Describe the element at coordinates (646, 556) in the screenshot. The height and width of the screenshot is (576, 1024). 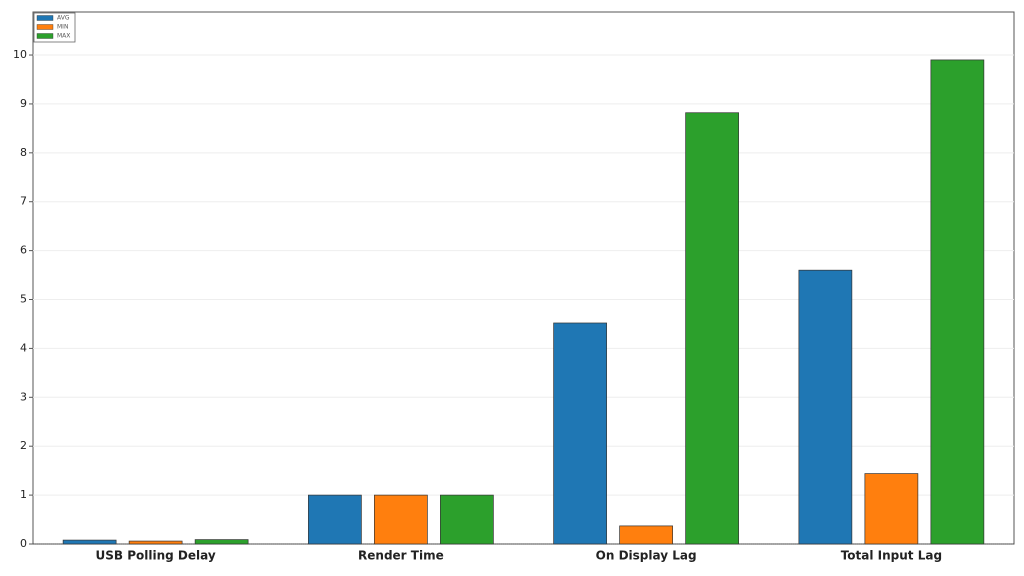
I see `x-tick-label: On Display Lag` at that location.